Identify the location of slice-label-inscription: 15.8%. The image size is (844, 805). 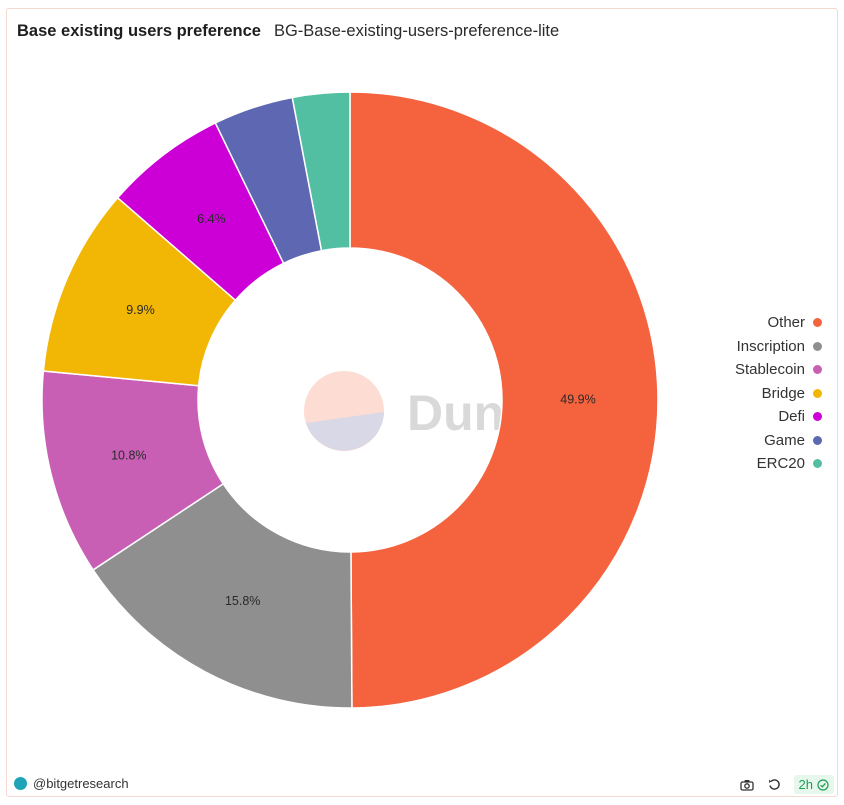
(242, 601).